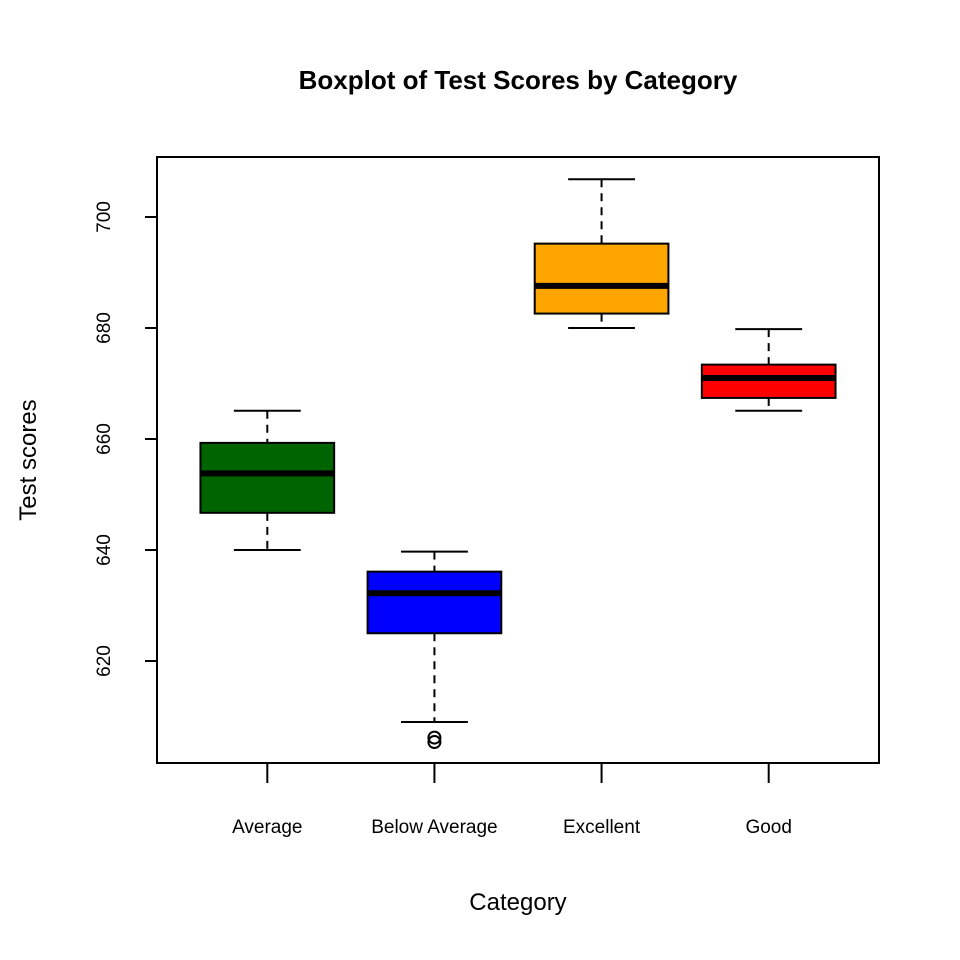  What do you see at coordinates (104, 328) in the screenshot?
I see `y-tick-label: 680` at bounding box center [104, 328].